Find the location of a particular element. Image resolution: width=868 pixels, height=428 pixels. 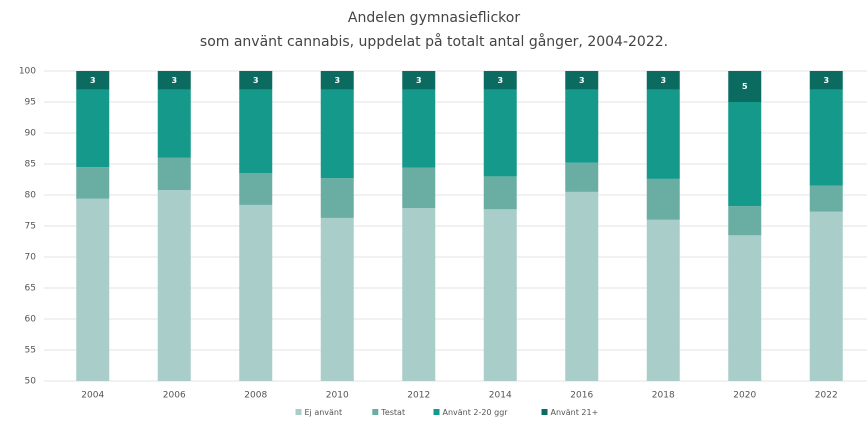

legend-label: Använt 2-20 ggr is located at coordinates (476, 412).